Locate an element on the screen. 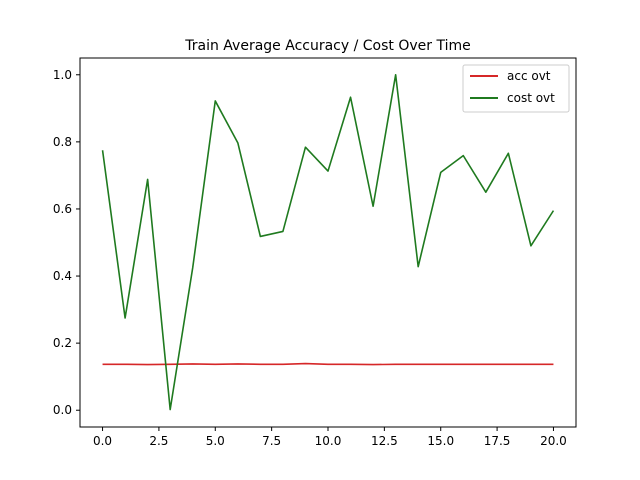 This screenshot has height=480, width=640. y-tick-label: 1.0 is located at coordinates (62, 75).